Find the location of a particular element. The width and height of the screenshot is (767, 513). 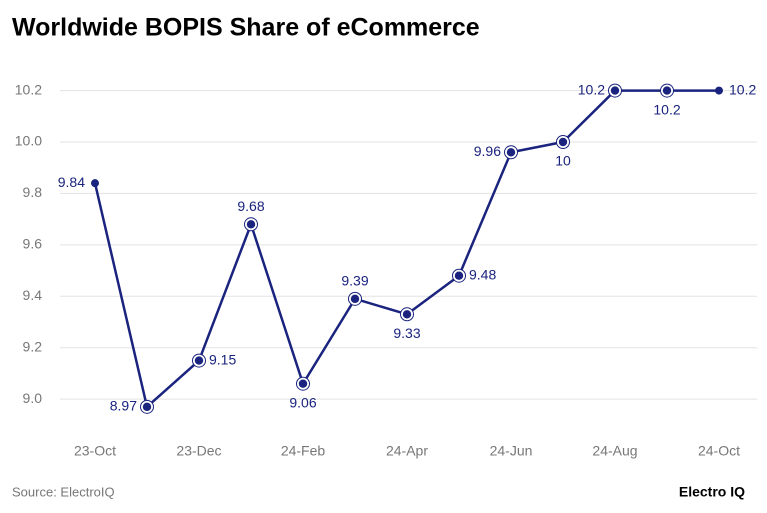

brand: Electro IQ is located at coordinates (712, 492).